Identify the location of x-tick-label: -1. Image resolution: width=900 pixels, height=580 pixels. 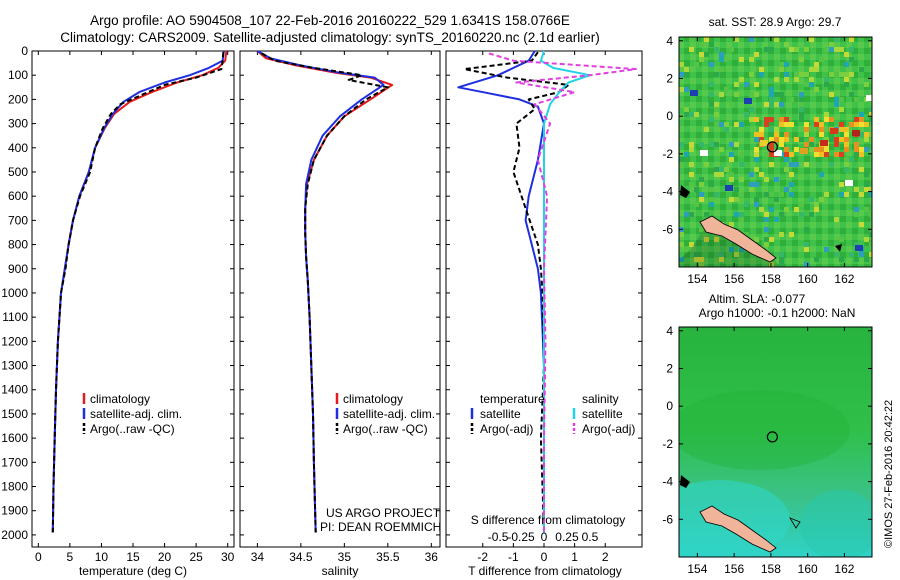
(513, 557).